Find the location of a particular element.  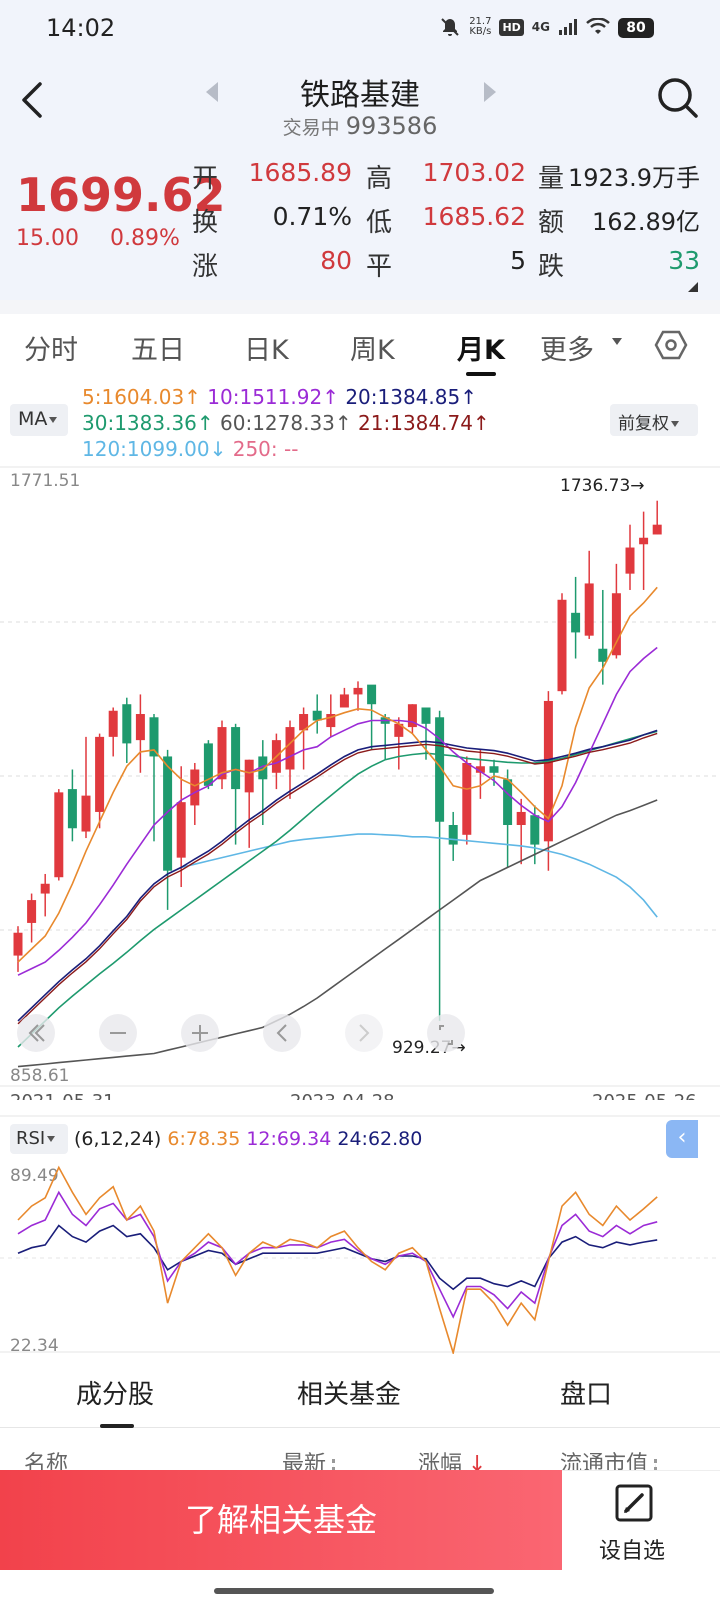

chevron-left-icon: ‹ is located at coordinates (682, 1137).